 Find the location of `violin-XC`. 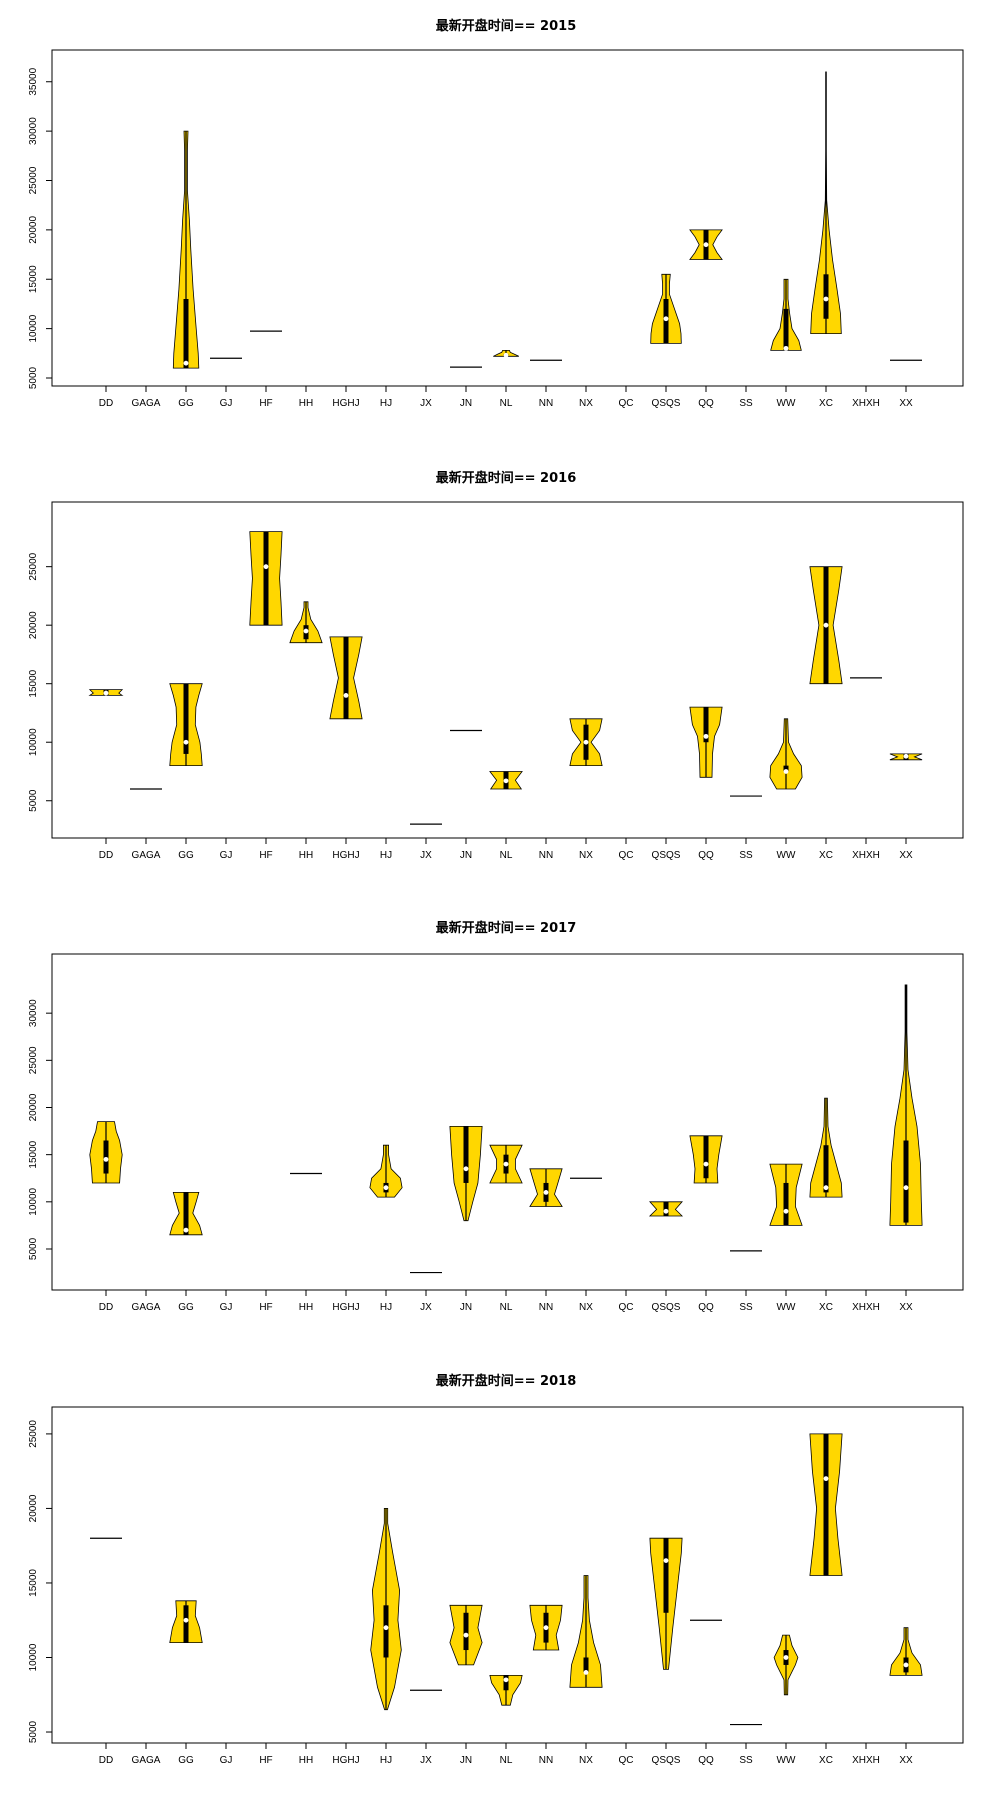

violin-XC is located at coordinates (826, 625).